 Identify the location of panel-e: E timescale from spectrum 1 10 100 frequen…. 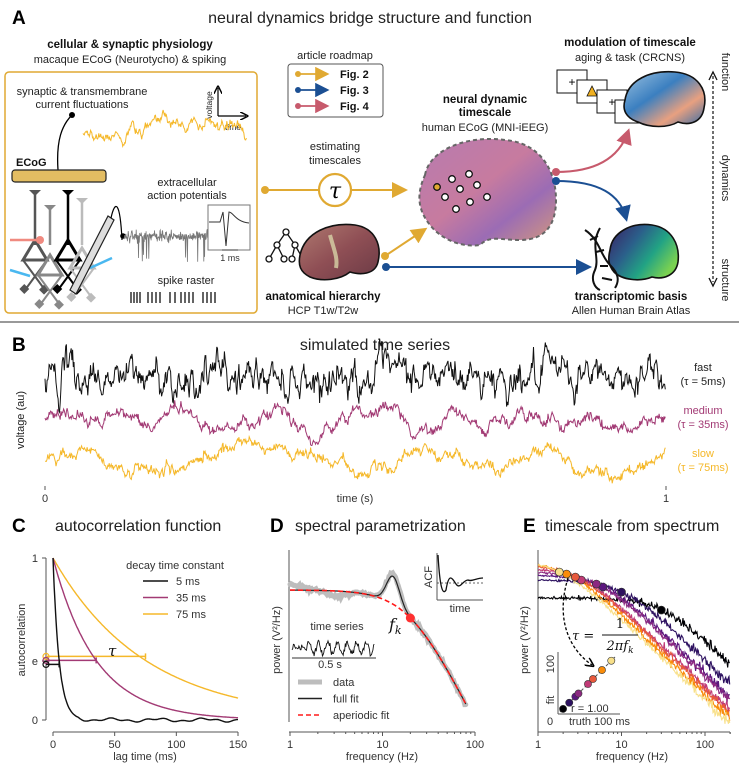
(625, 639).